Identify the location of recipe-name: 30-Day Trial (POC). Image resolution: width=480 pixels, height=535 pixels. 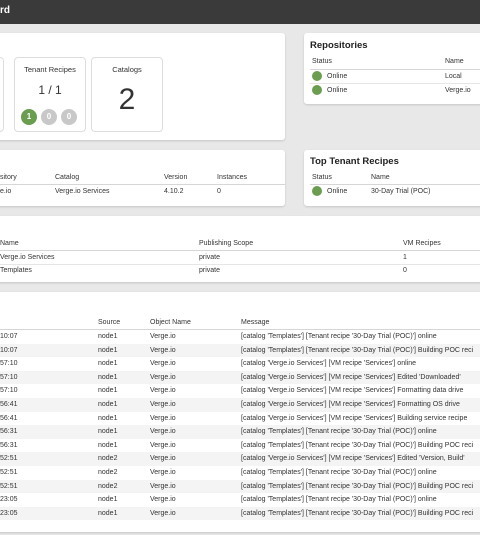
(401, 191).